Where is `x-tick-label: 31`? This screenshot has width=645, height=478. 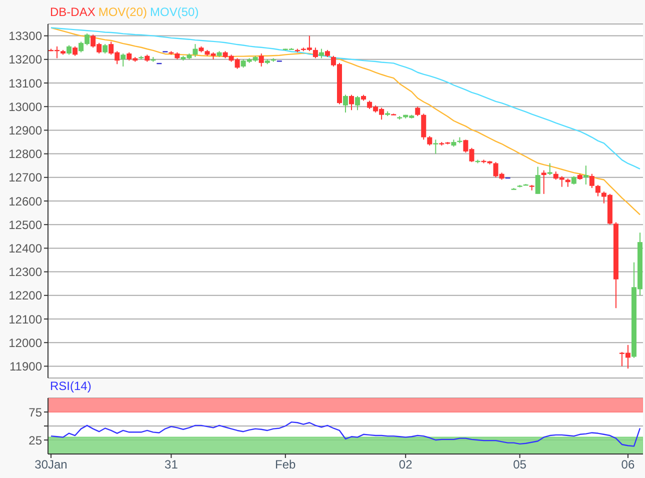 x-tick-label: 31 is located at coordinates (171, 465).